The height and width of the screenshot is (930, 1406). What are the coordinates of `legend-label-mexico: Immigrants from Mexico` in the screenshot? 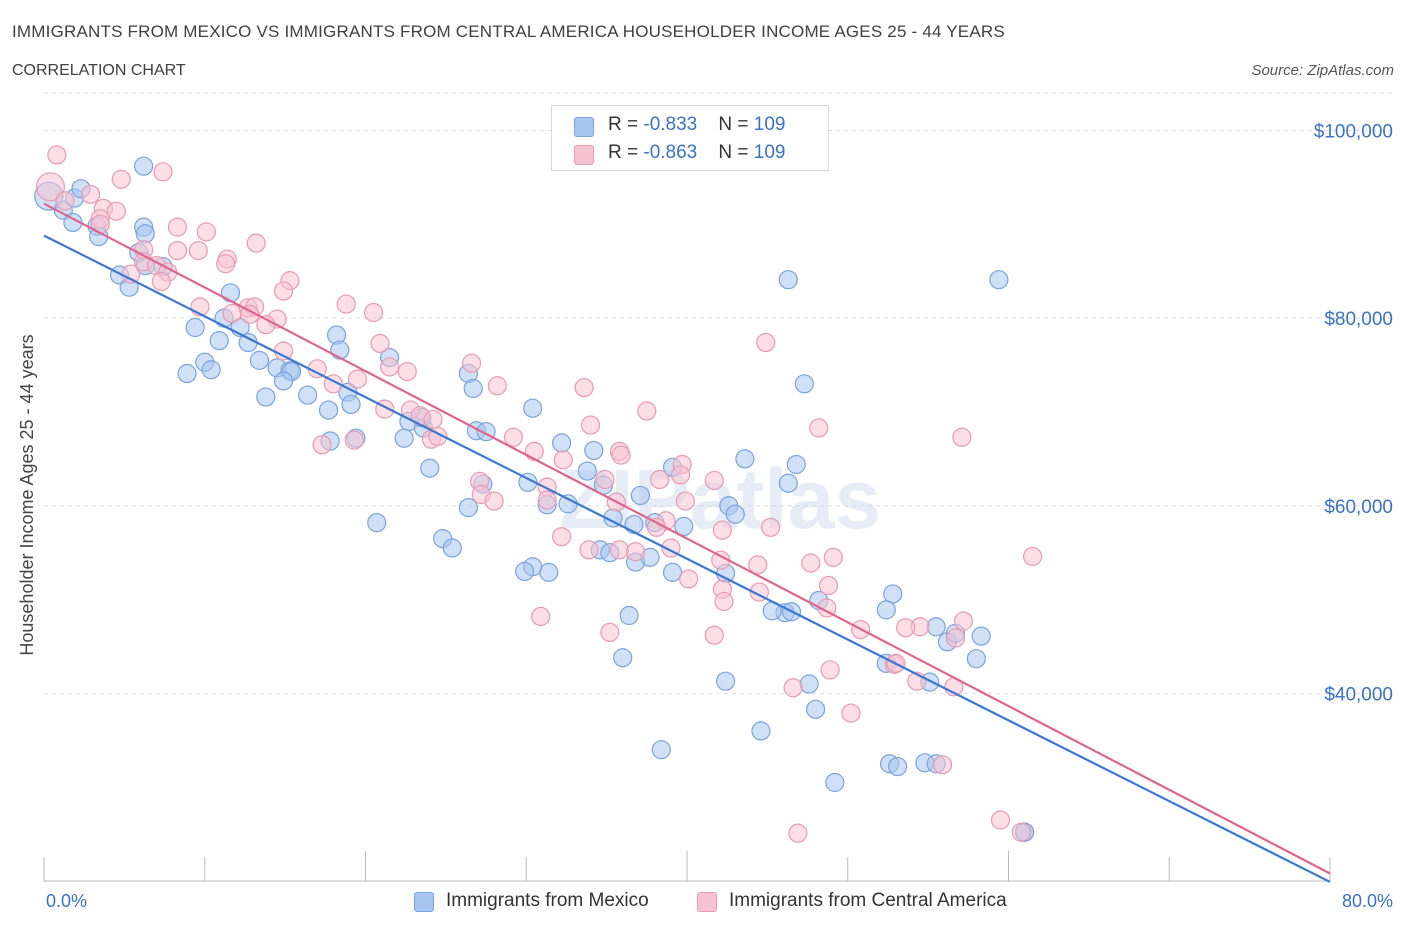 It's located at (547, 900).